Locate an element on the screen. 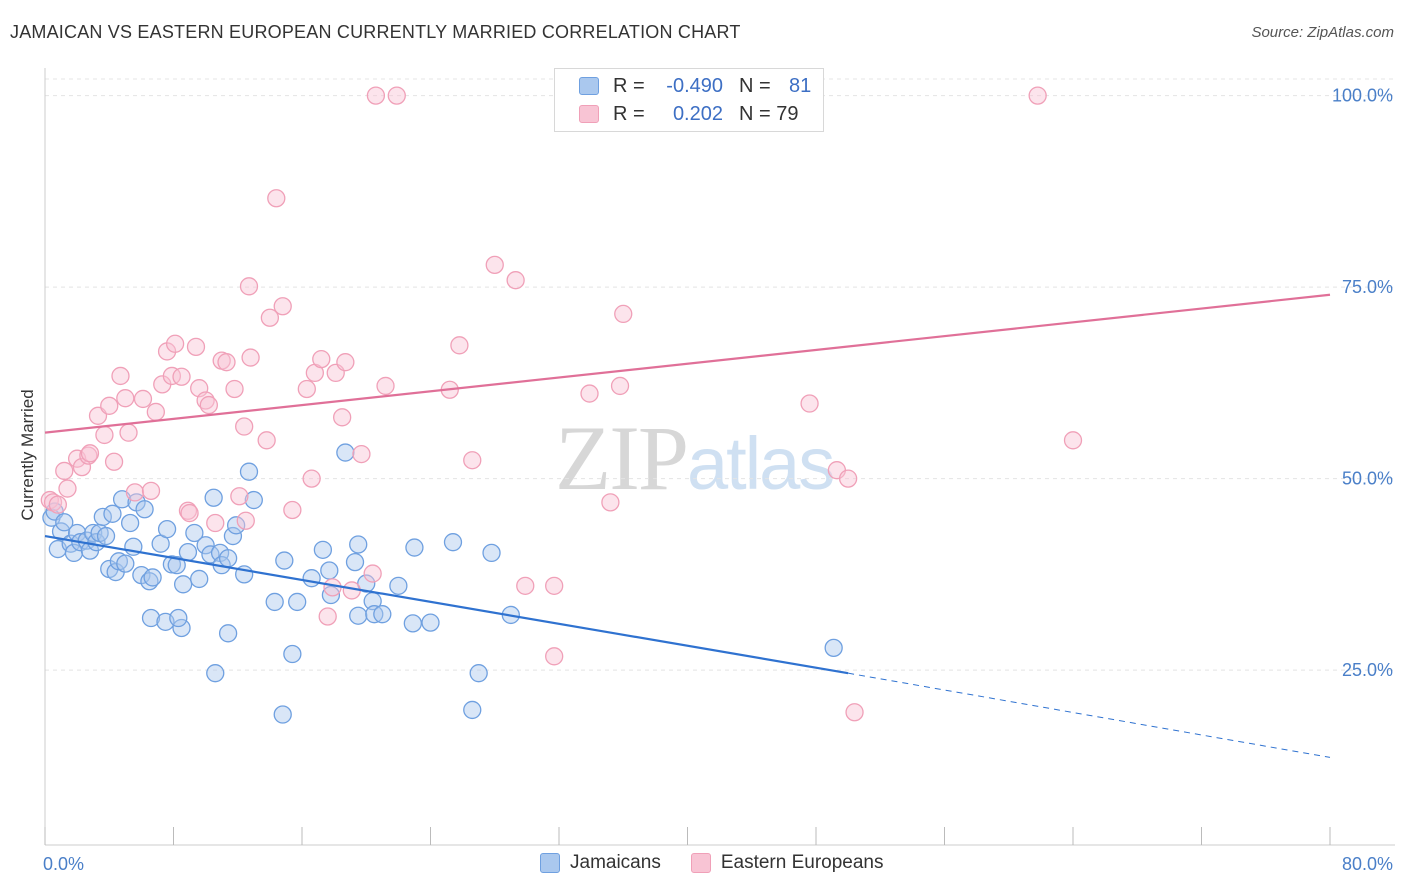  y-axis-label: Currently Married is located at coordinates (27, 454).